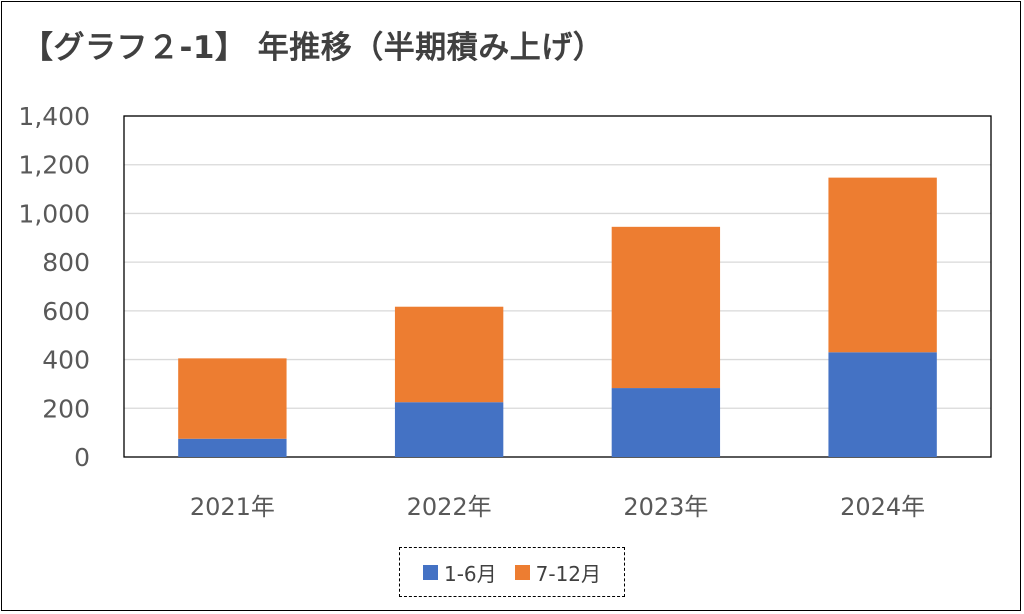 The width and height of the screenshot is (1024, 614). I want to click on legend-swatch-h2, so click(522, 572).